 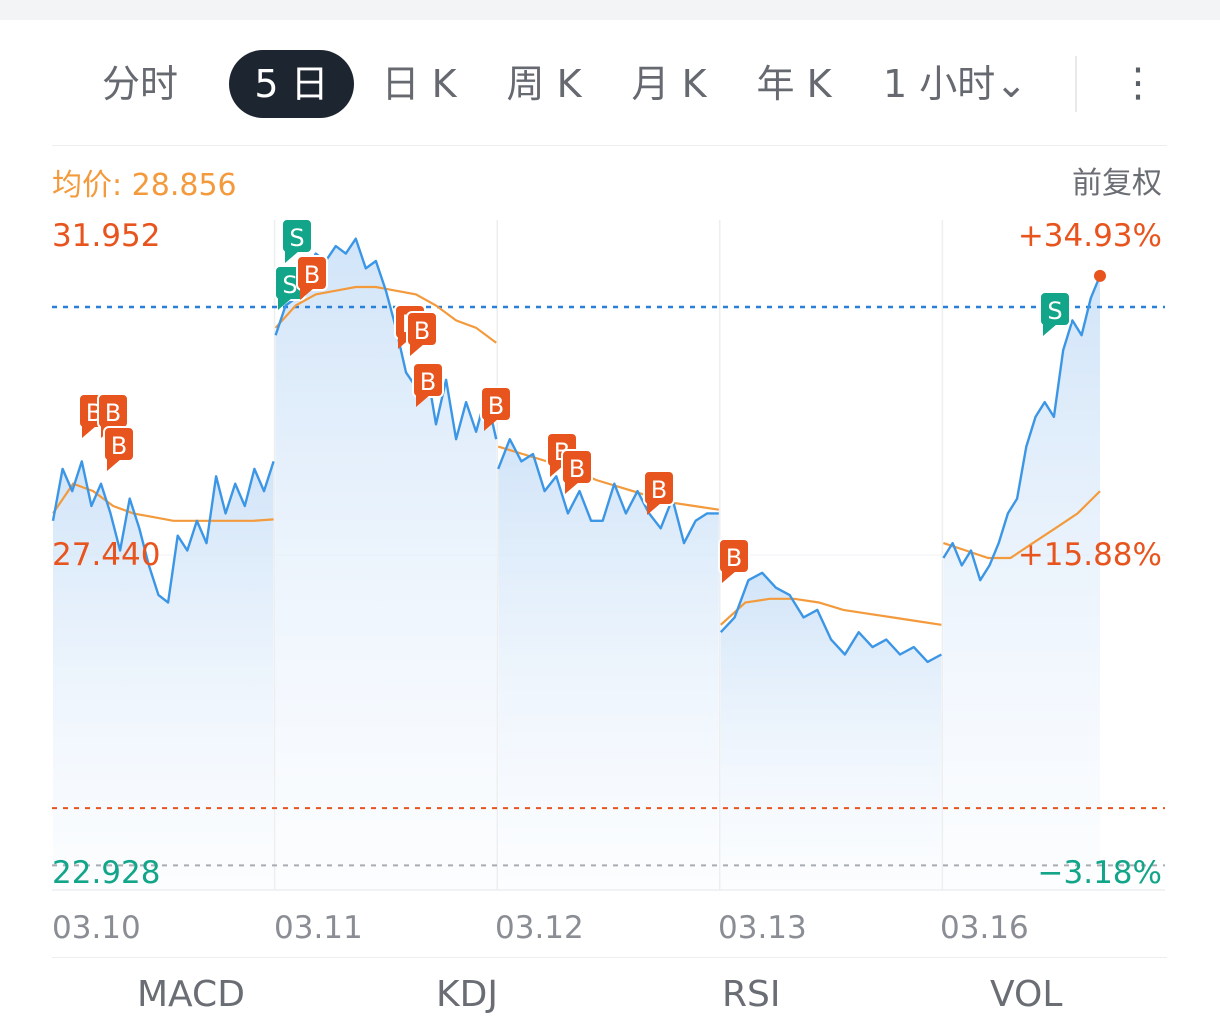 What do you see at coordinates (544, 84) in the screenshot?
I see `tab-week-k: 周 K` at bounding box center [544, 84].